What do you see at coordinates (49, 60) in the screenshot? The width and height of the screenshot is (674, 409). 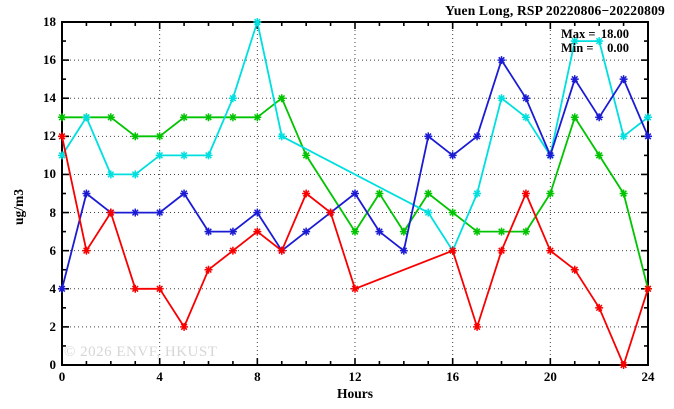 I see `y-tick-label: 16` at bounding box center [49, 60].